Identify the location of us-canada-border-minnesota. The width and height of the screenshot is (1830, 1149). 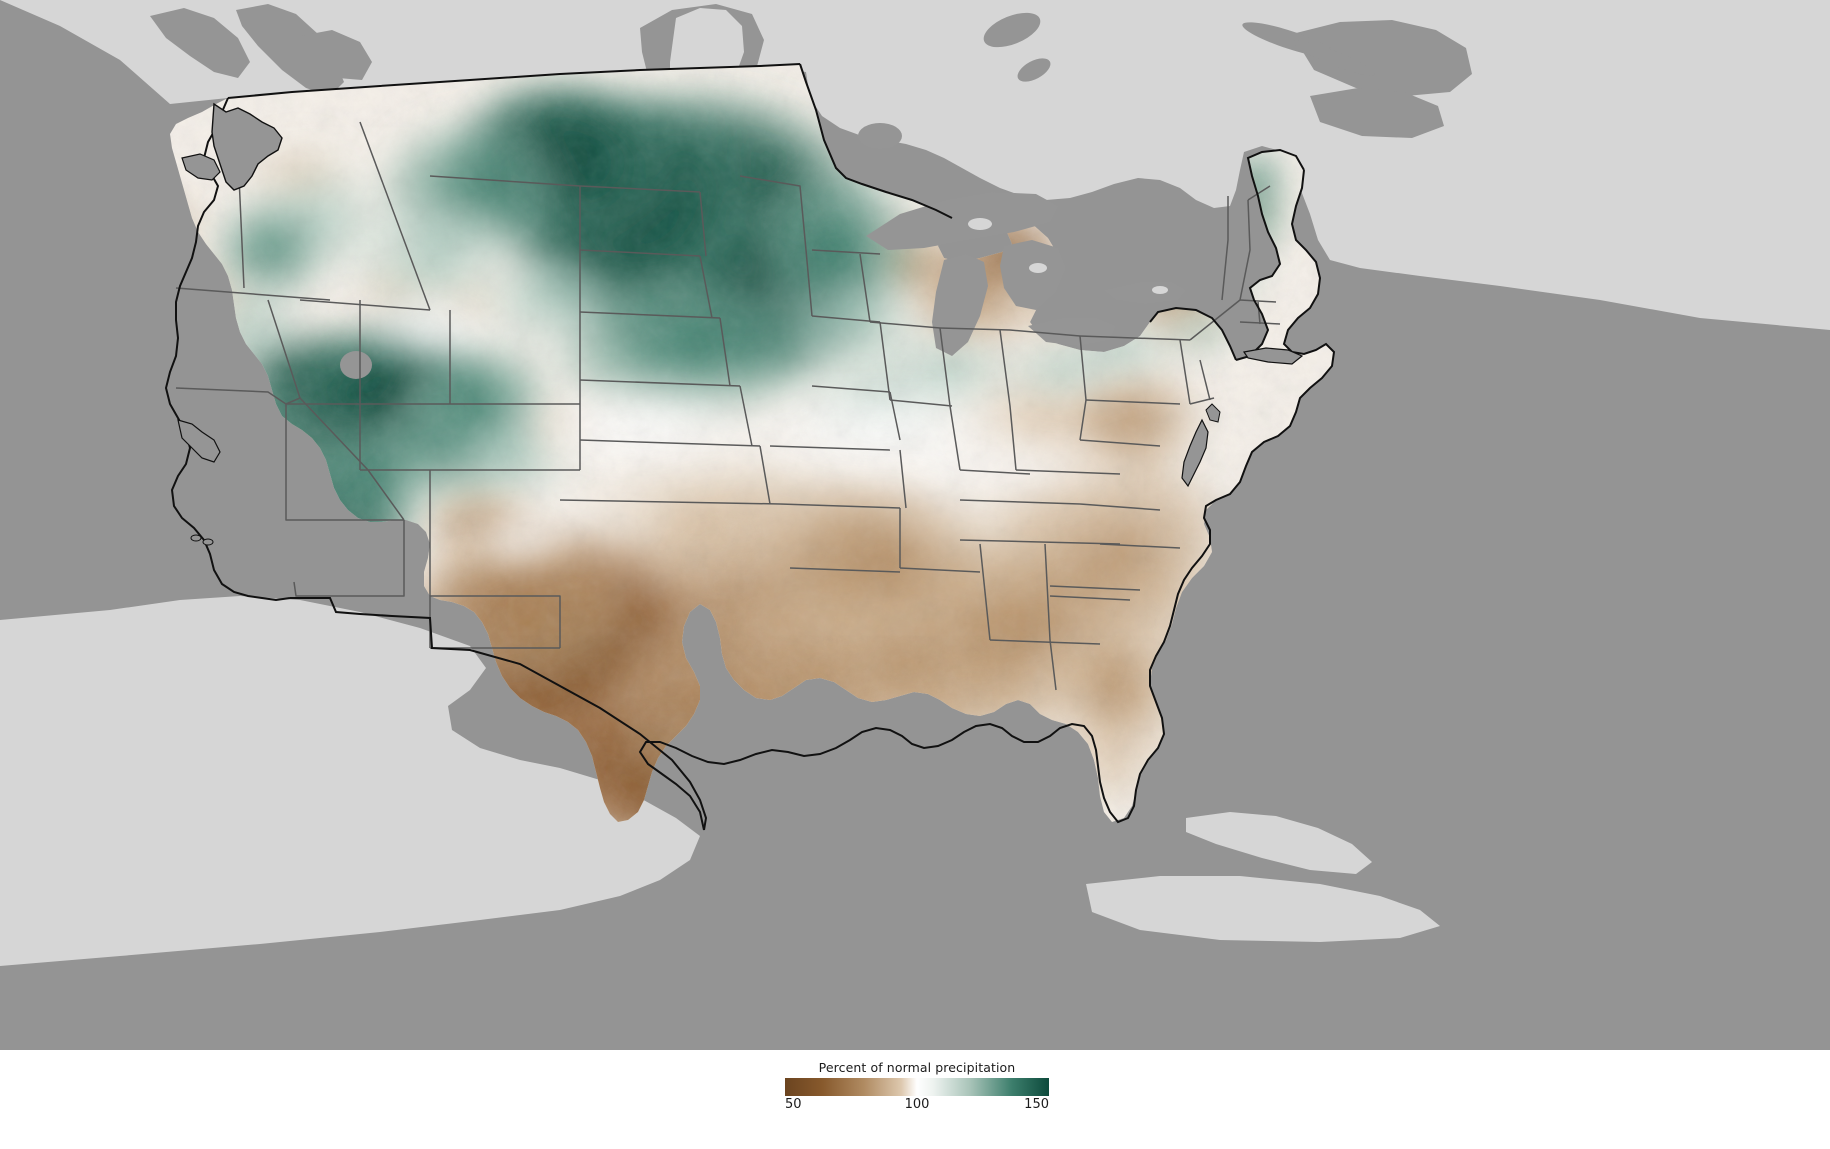
(876, 141).